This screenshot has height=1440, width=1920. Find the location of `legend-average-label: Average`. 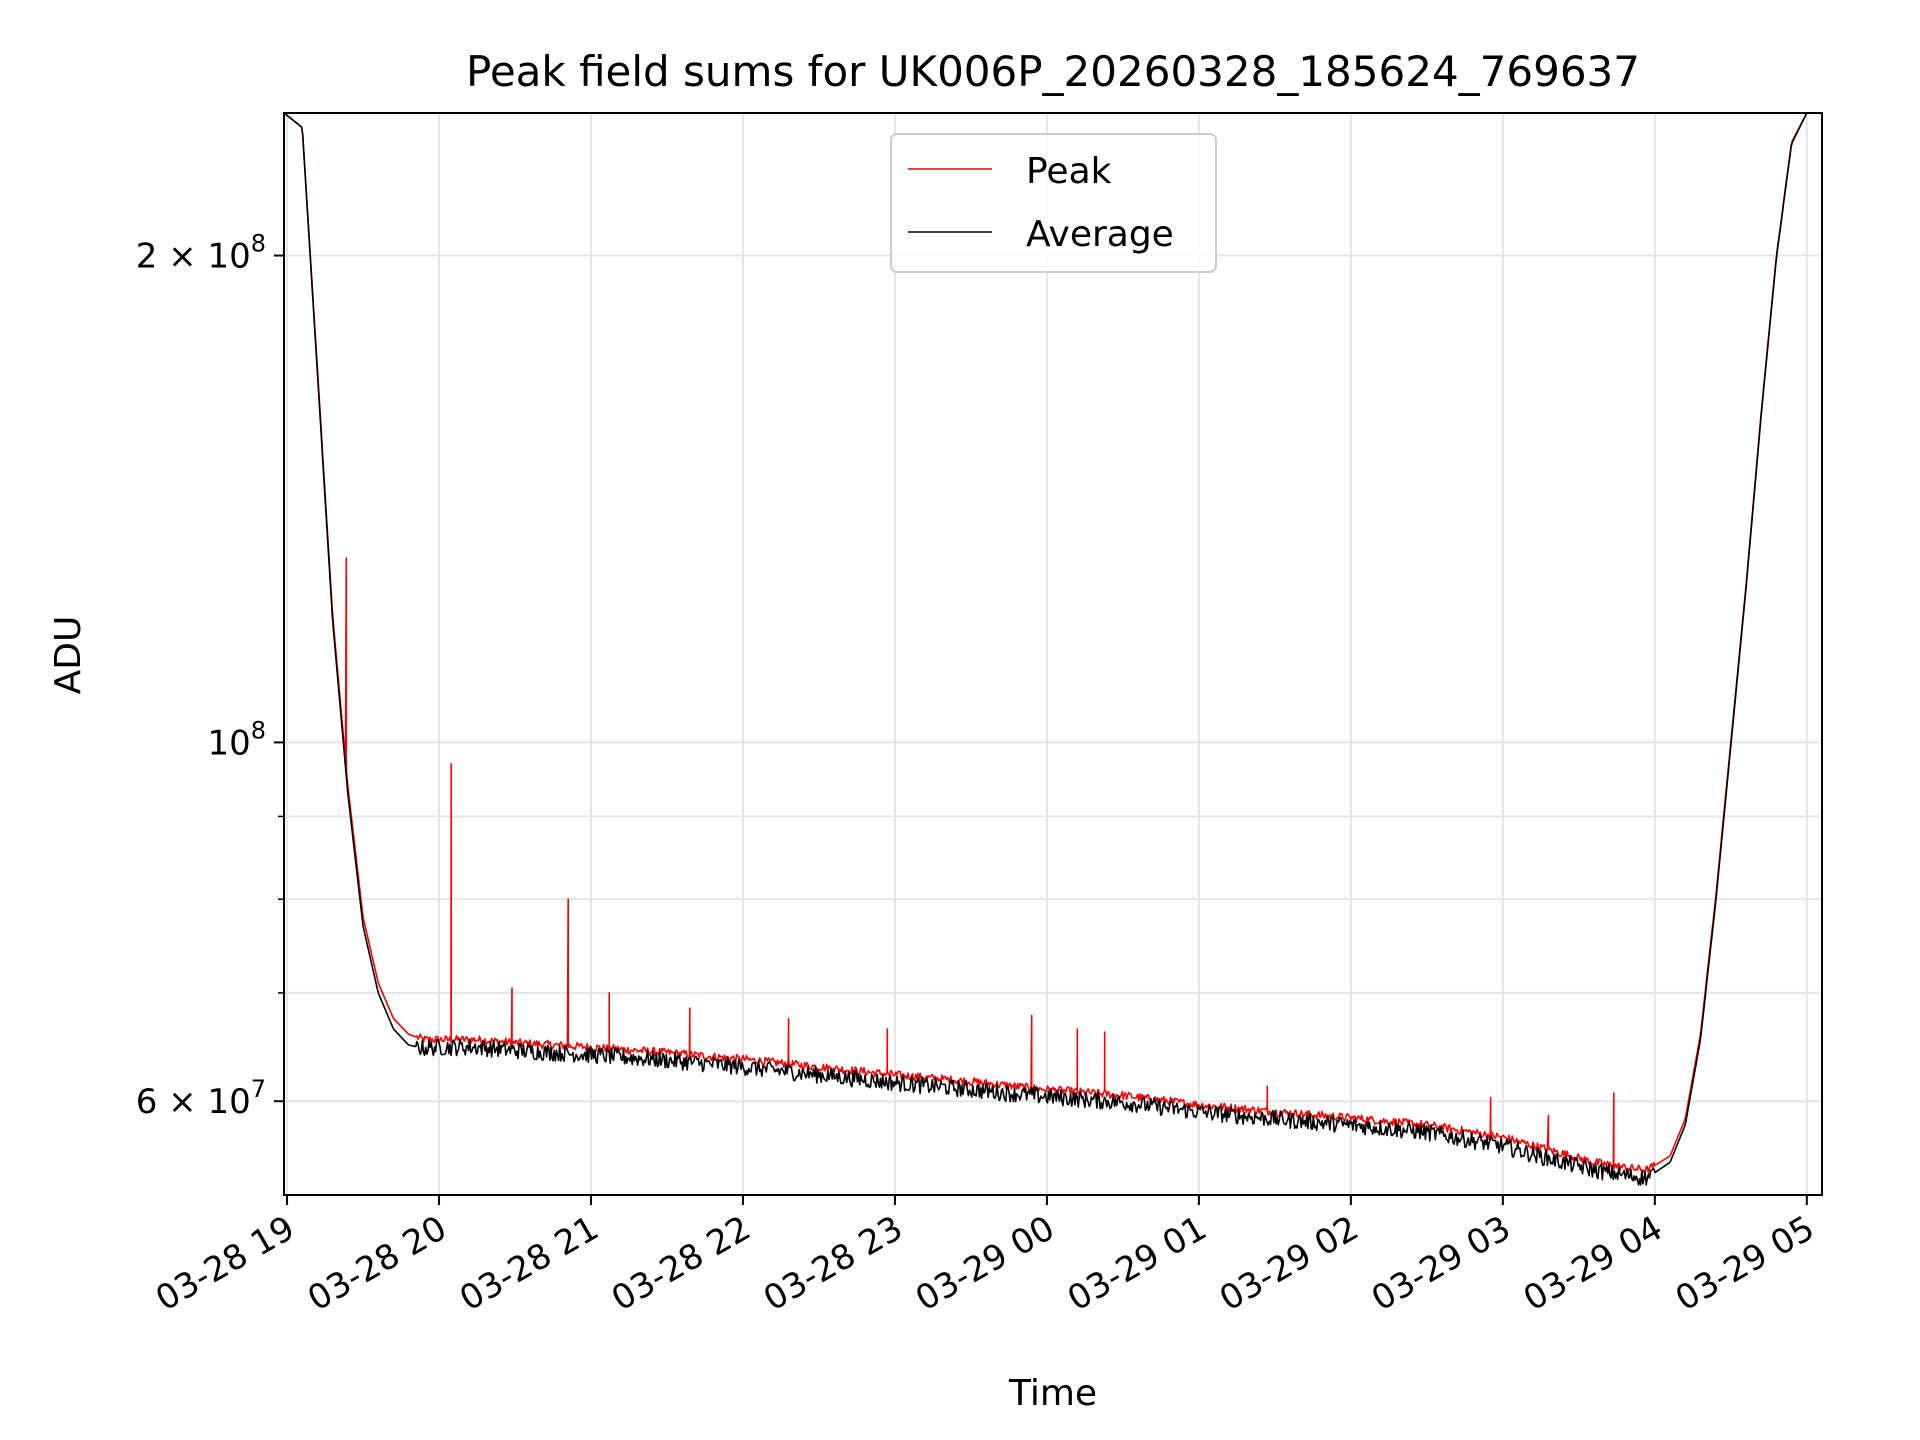

legend-average-label: Average is located at coordinates (1100, 234).